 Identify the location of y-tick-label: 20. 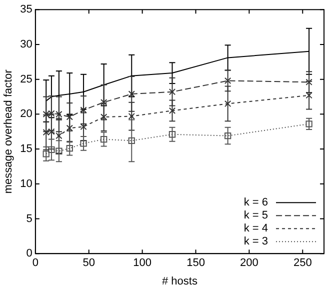
(26, 114).